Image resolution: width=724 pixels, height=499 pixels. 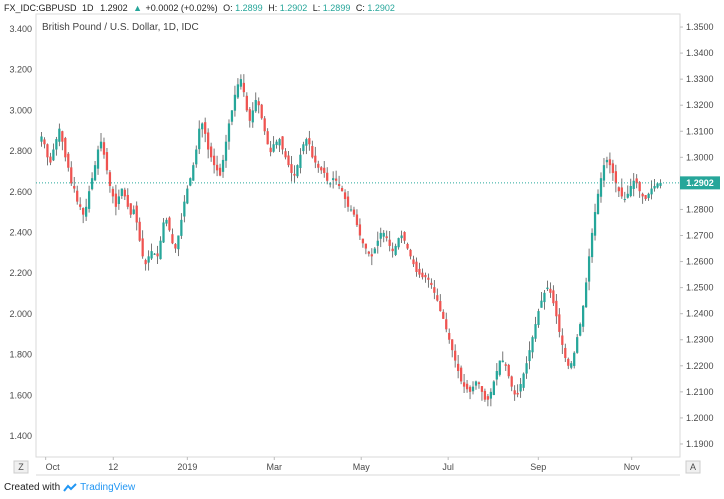 I want to click on left-axis-tick: 2.600, so click(x=20, y=192).